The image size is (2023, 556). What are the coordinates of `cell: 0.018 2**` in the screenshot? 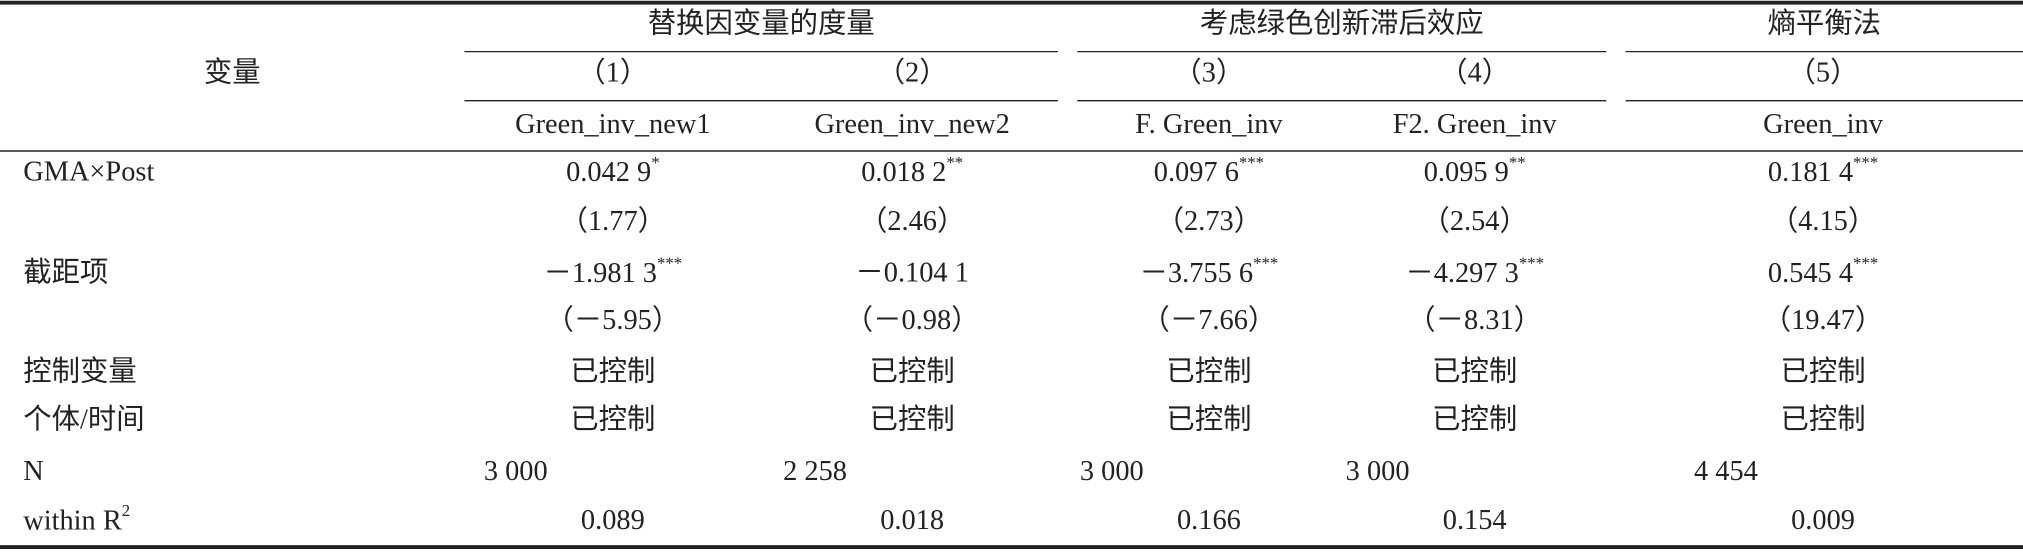 It's located at (912, 170).